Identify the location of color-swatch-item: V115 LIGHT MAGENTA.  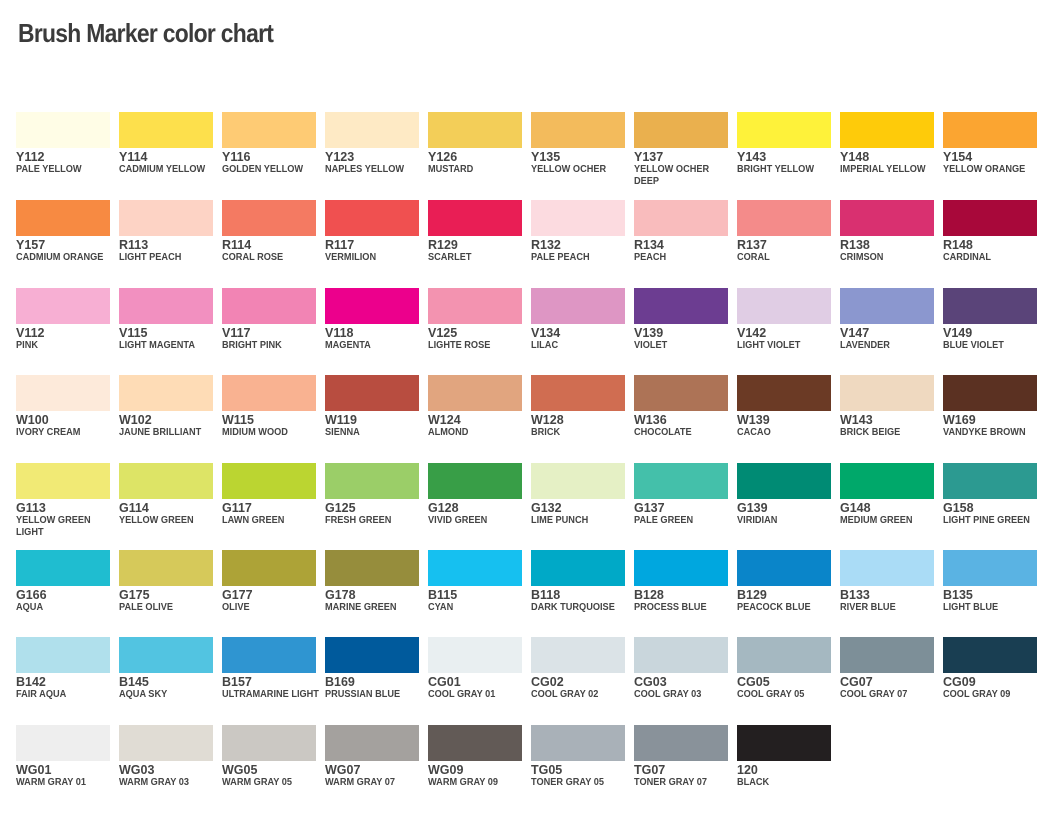
(166, 320).